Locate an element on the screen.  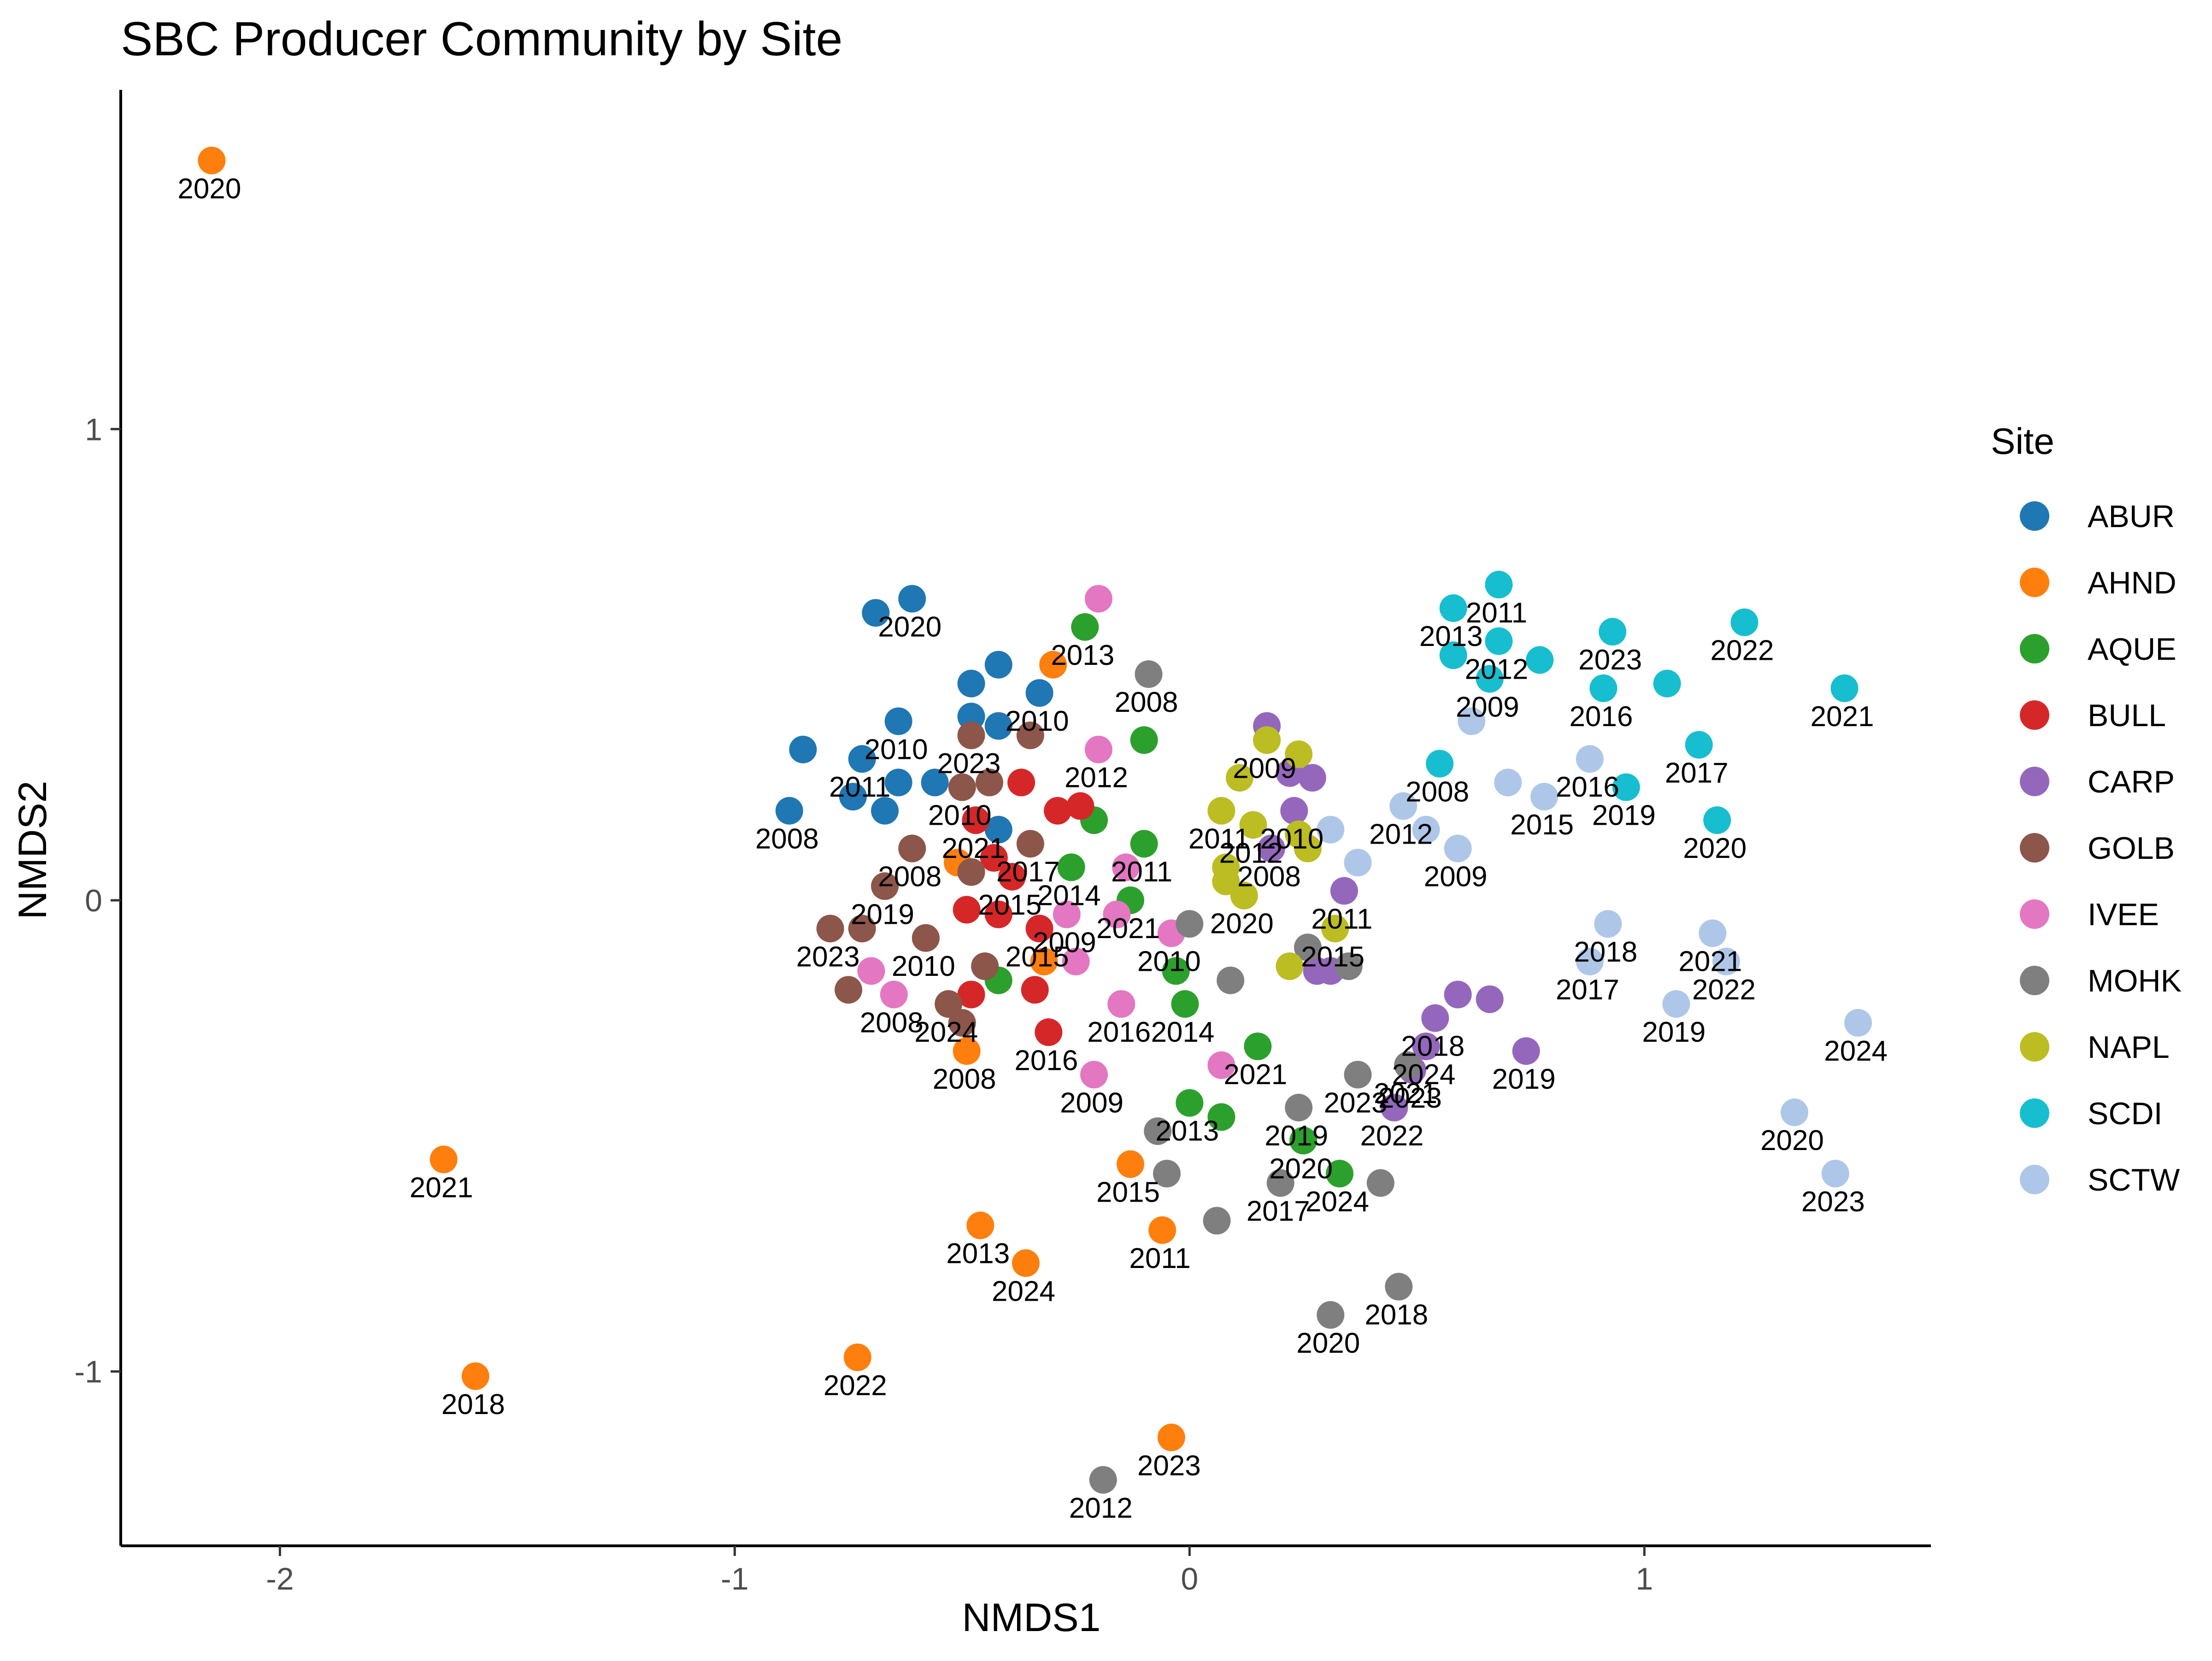
legend-key-mohk is located at coordinates (2034, 980).